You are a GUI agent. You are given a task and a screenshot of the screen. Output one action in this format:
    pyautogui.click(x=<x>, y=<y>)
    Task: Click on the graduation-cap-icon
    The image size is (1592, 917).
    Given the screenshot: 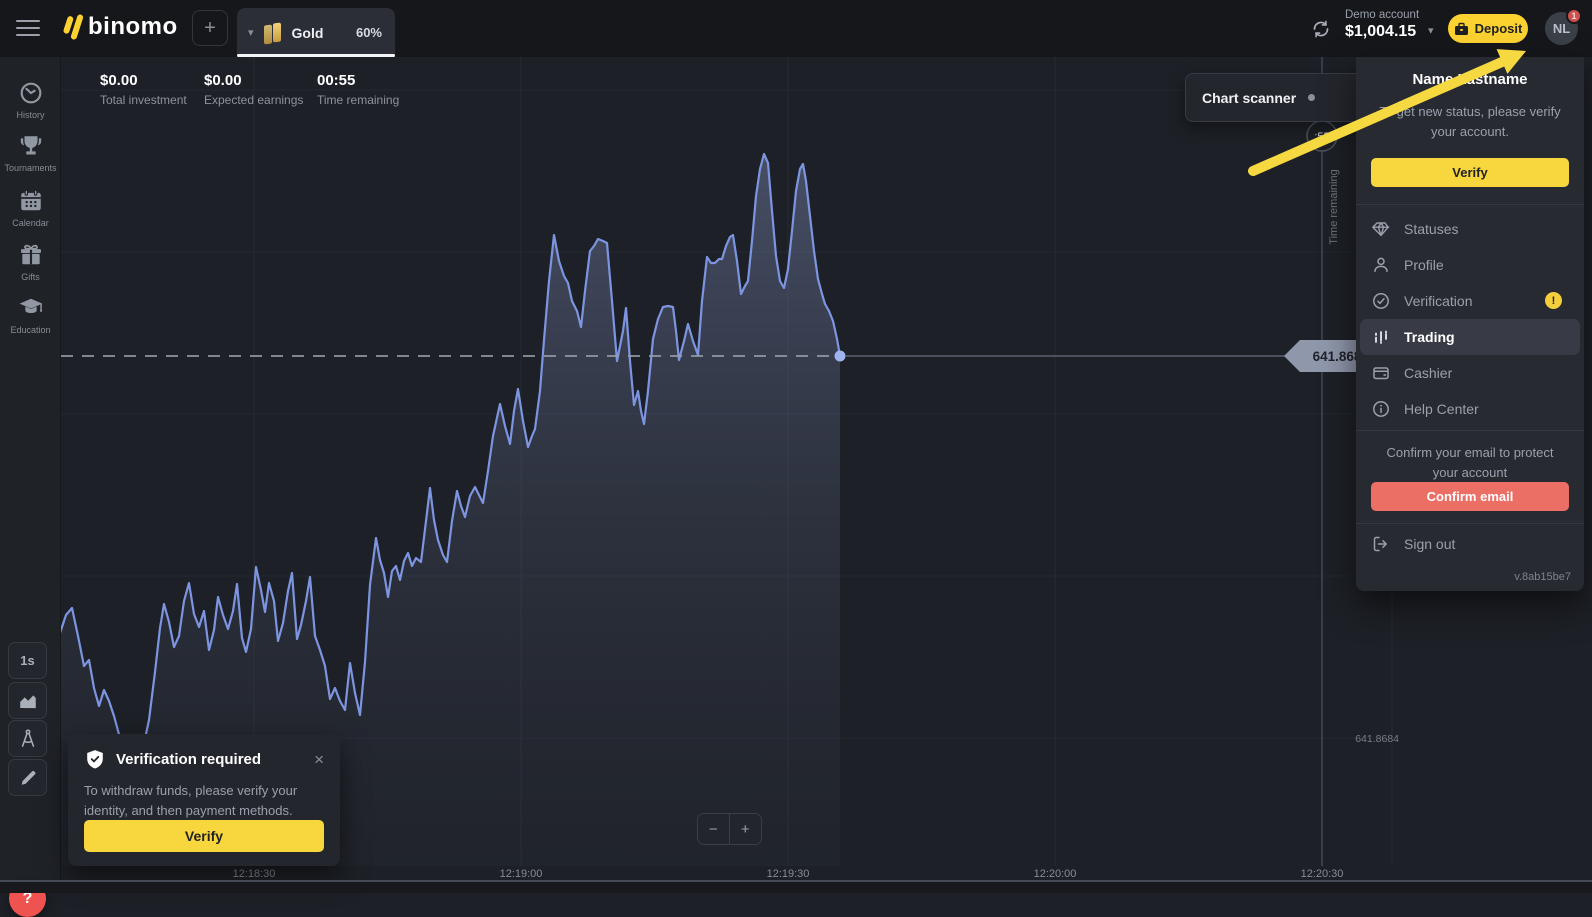 What is the action you would take?
    pyautogui.click(x=30, y=305)
    